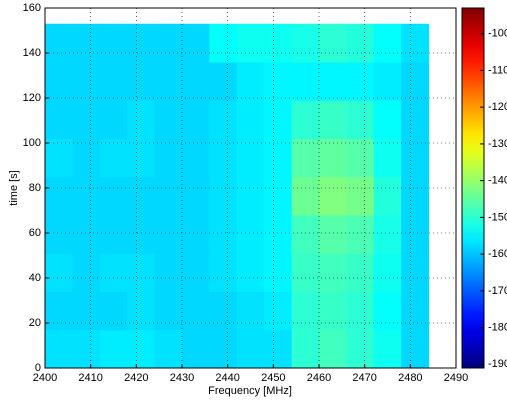  What do you see at coordinates (497, 107) in the screenshot?
I see `colorbar-tick-label: -120` at bounding box center [497, 107].